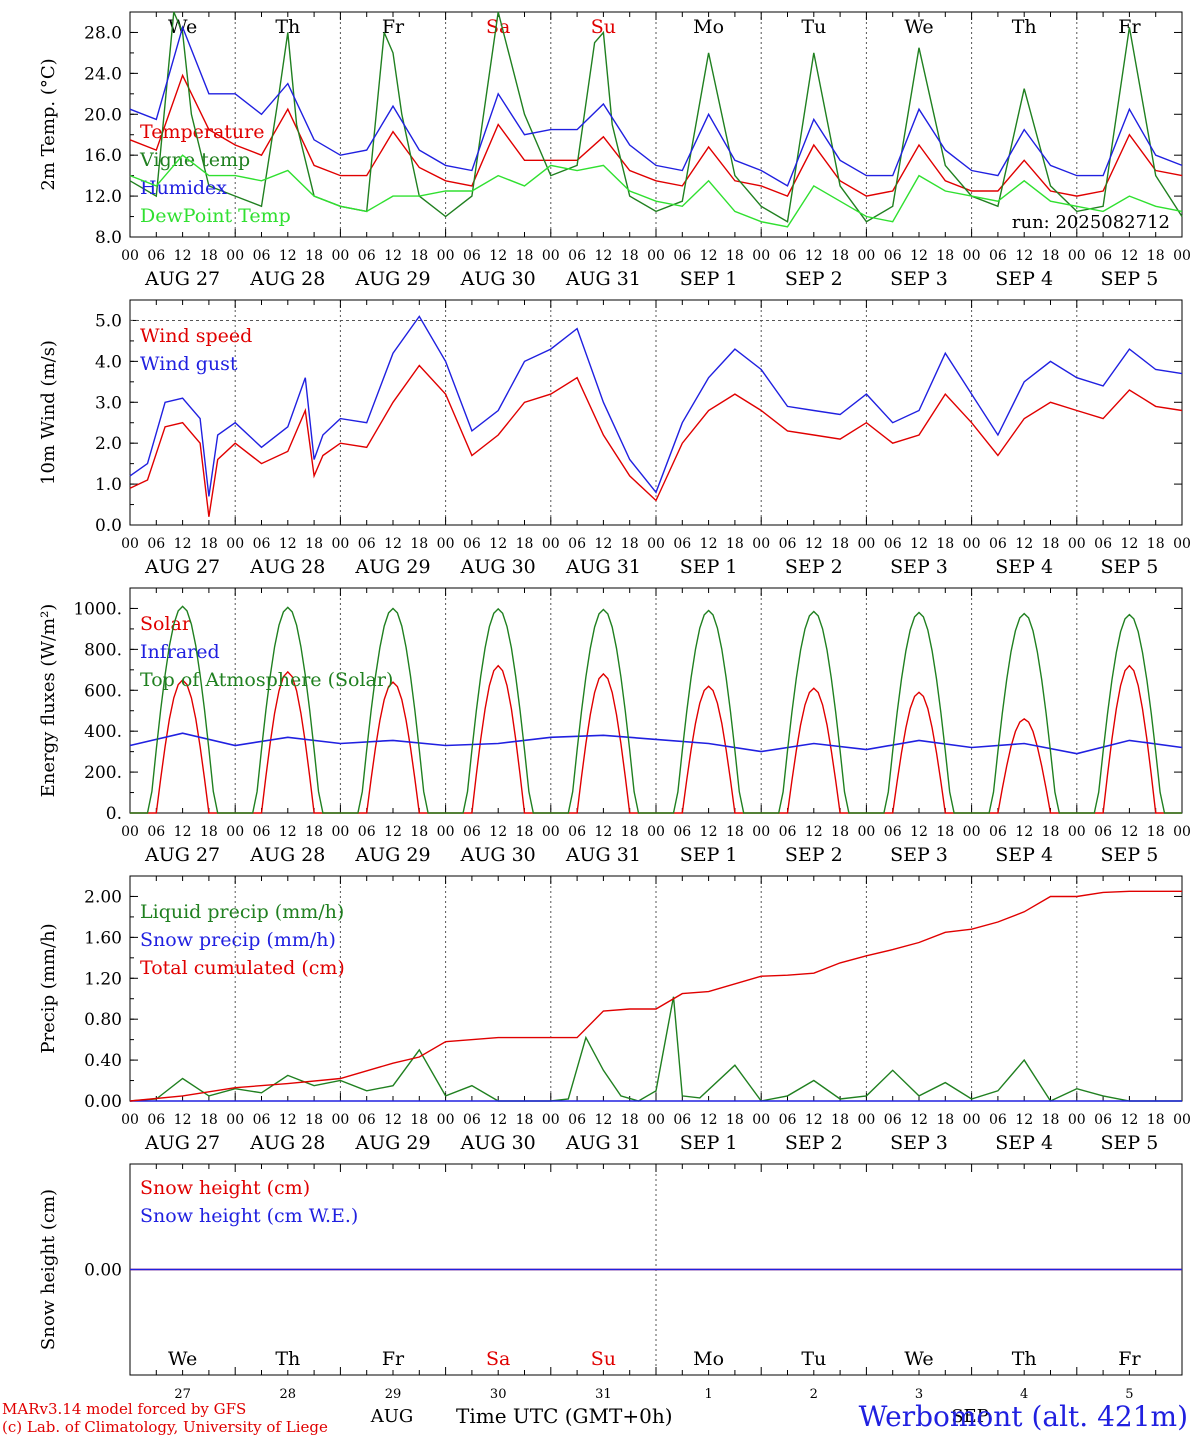 The width and height of the screenshot is (1194, 1440). I want to click on panel-3-date-label: AUG 29, so click(392, 855).